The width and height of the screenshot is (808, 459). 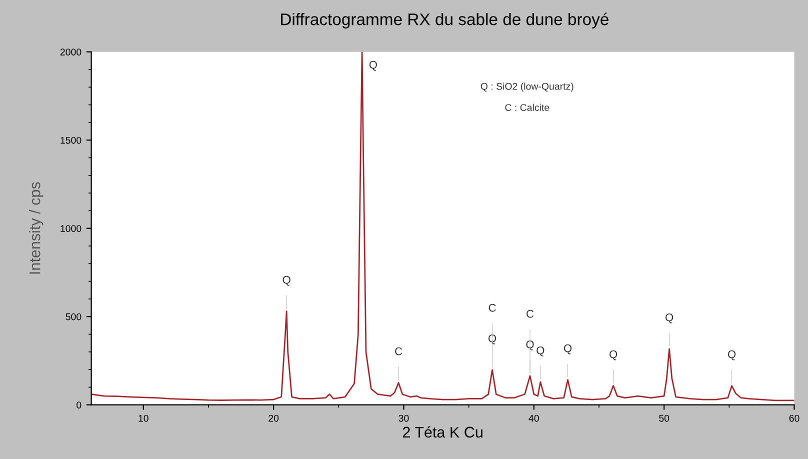 What do you see at coordinates (533, 418) in the screenshot?
I see `x-tick-label: 40` at bounding box center [533, 418].